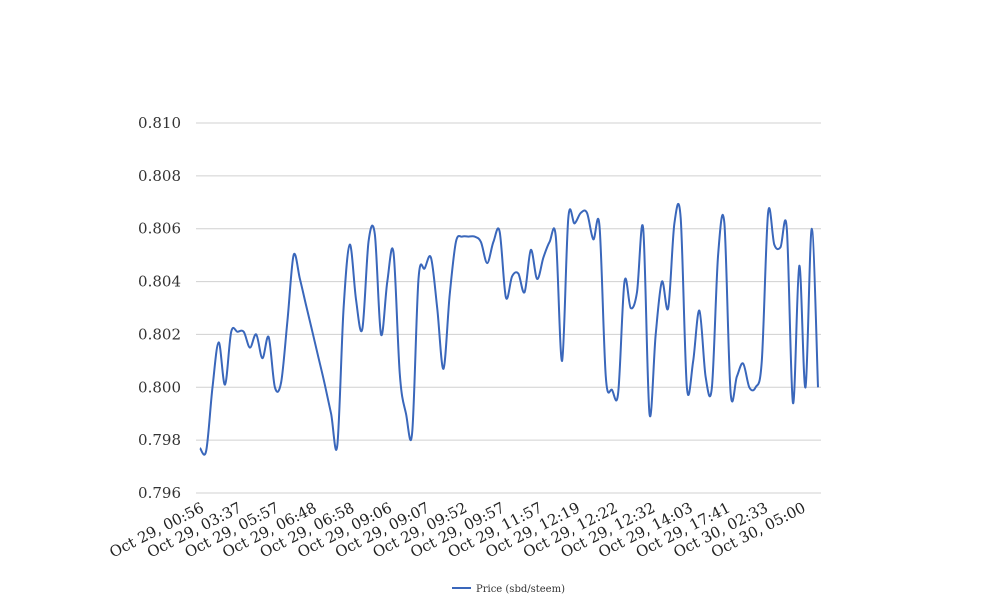  What do you see at coordinates (159, 176) in the screenshot?
I see `y-tick-label: 0.808` at bounding box center [159, 176].